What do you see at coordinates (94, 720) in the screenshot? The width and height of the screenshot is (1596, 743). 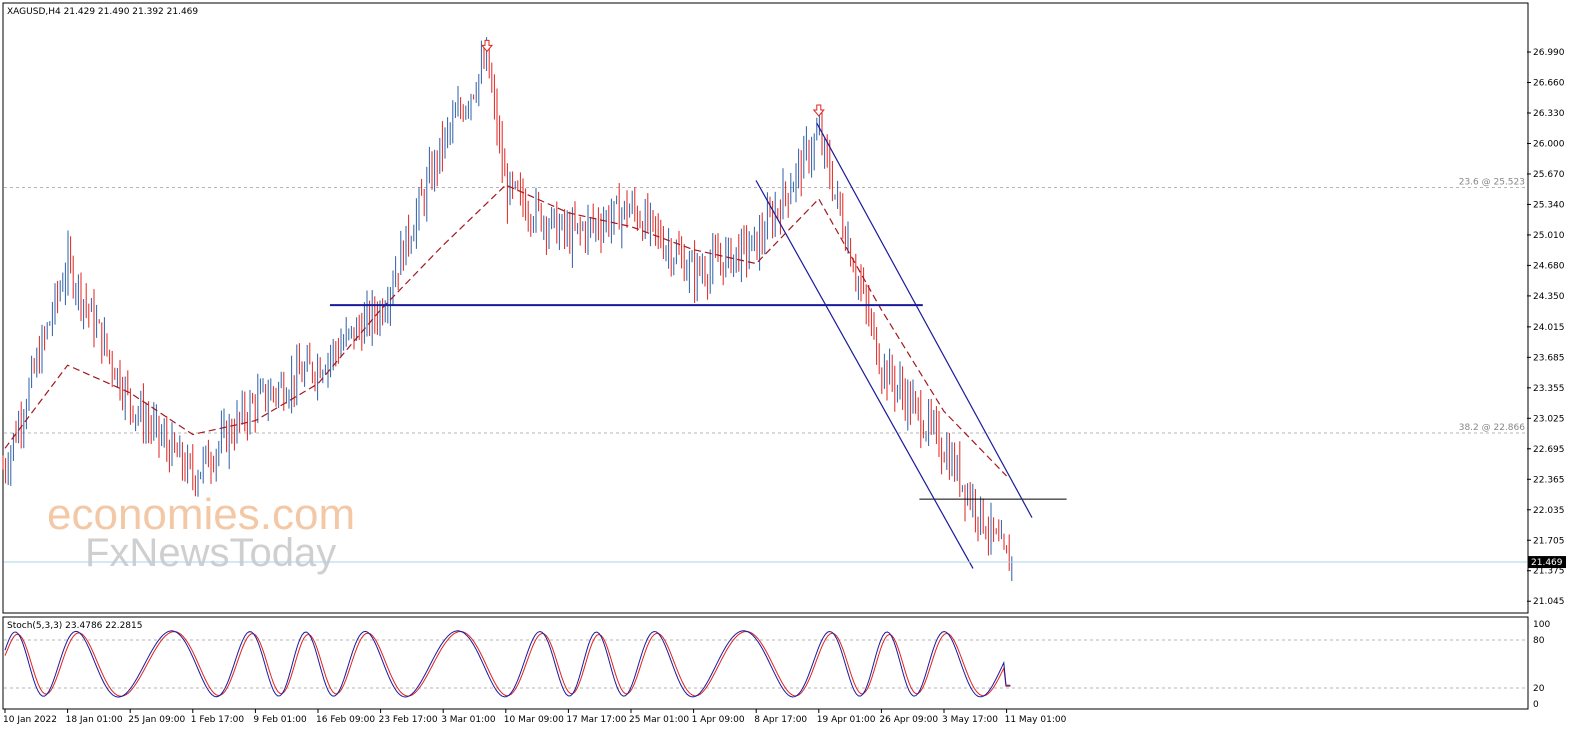 I see `x-tick-label: 18 Jan 01:00` at bounding box center [94, 720].